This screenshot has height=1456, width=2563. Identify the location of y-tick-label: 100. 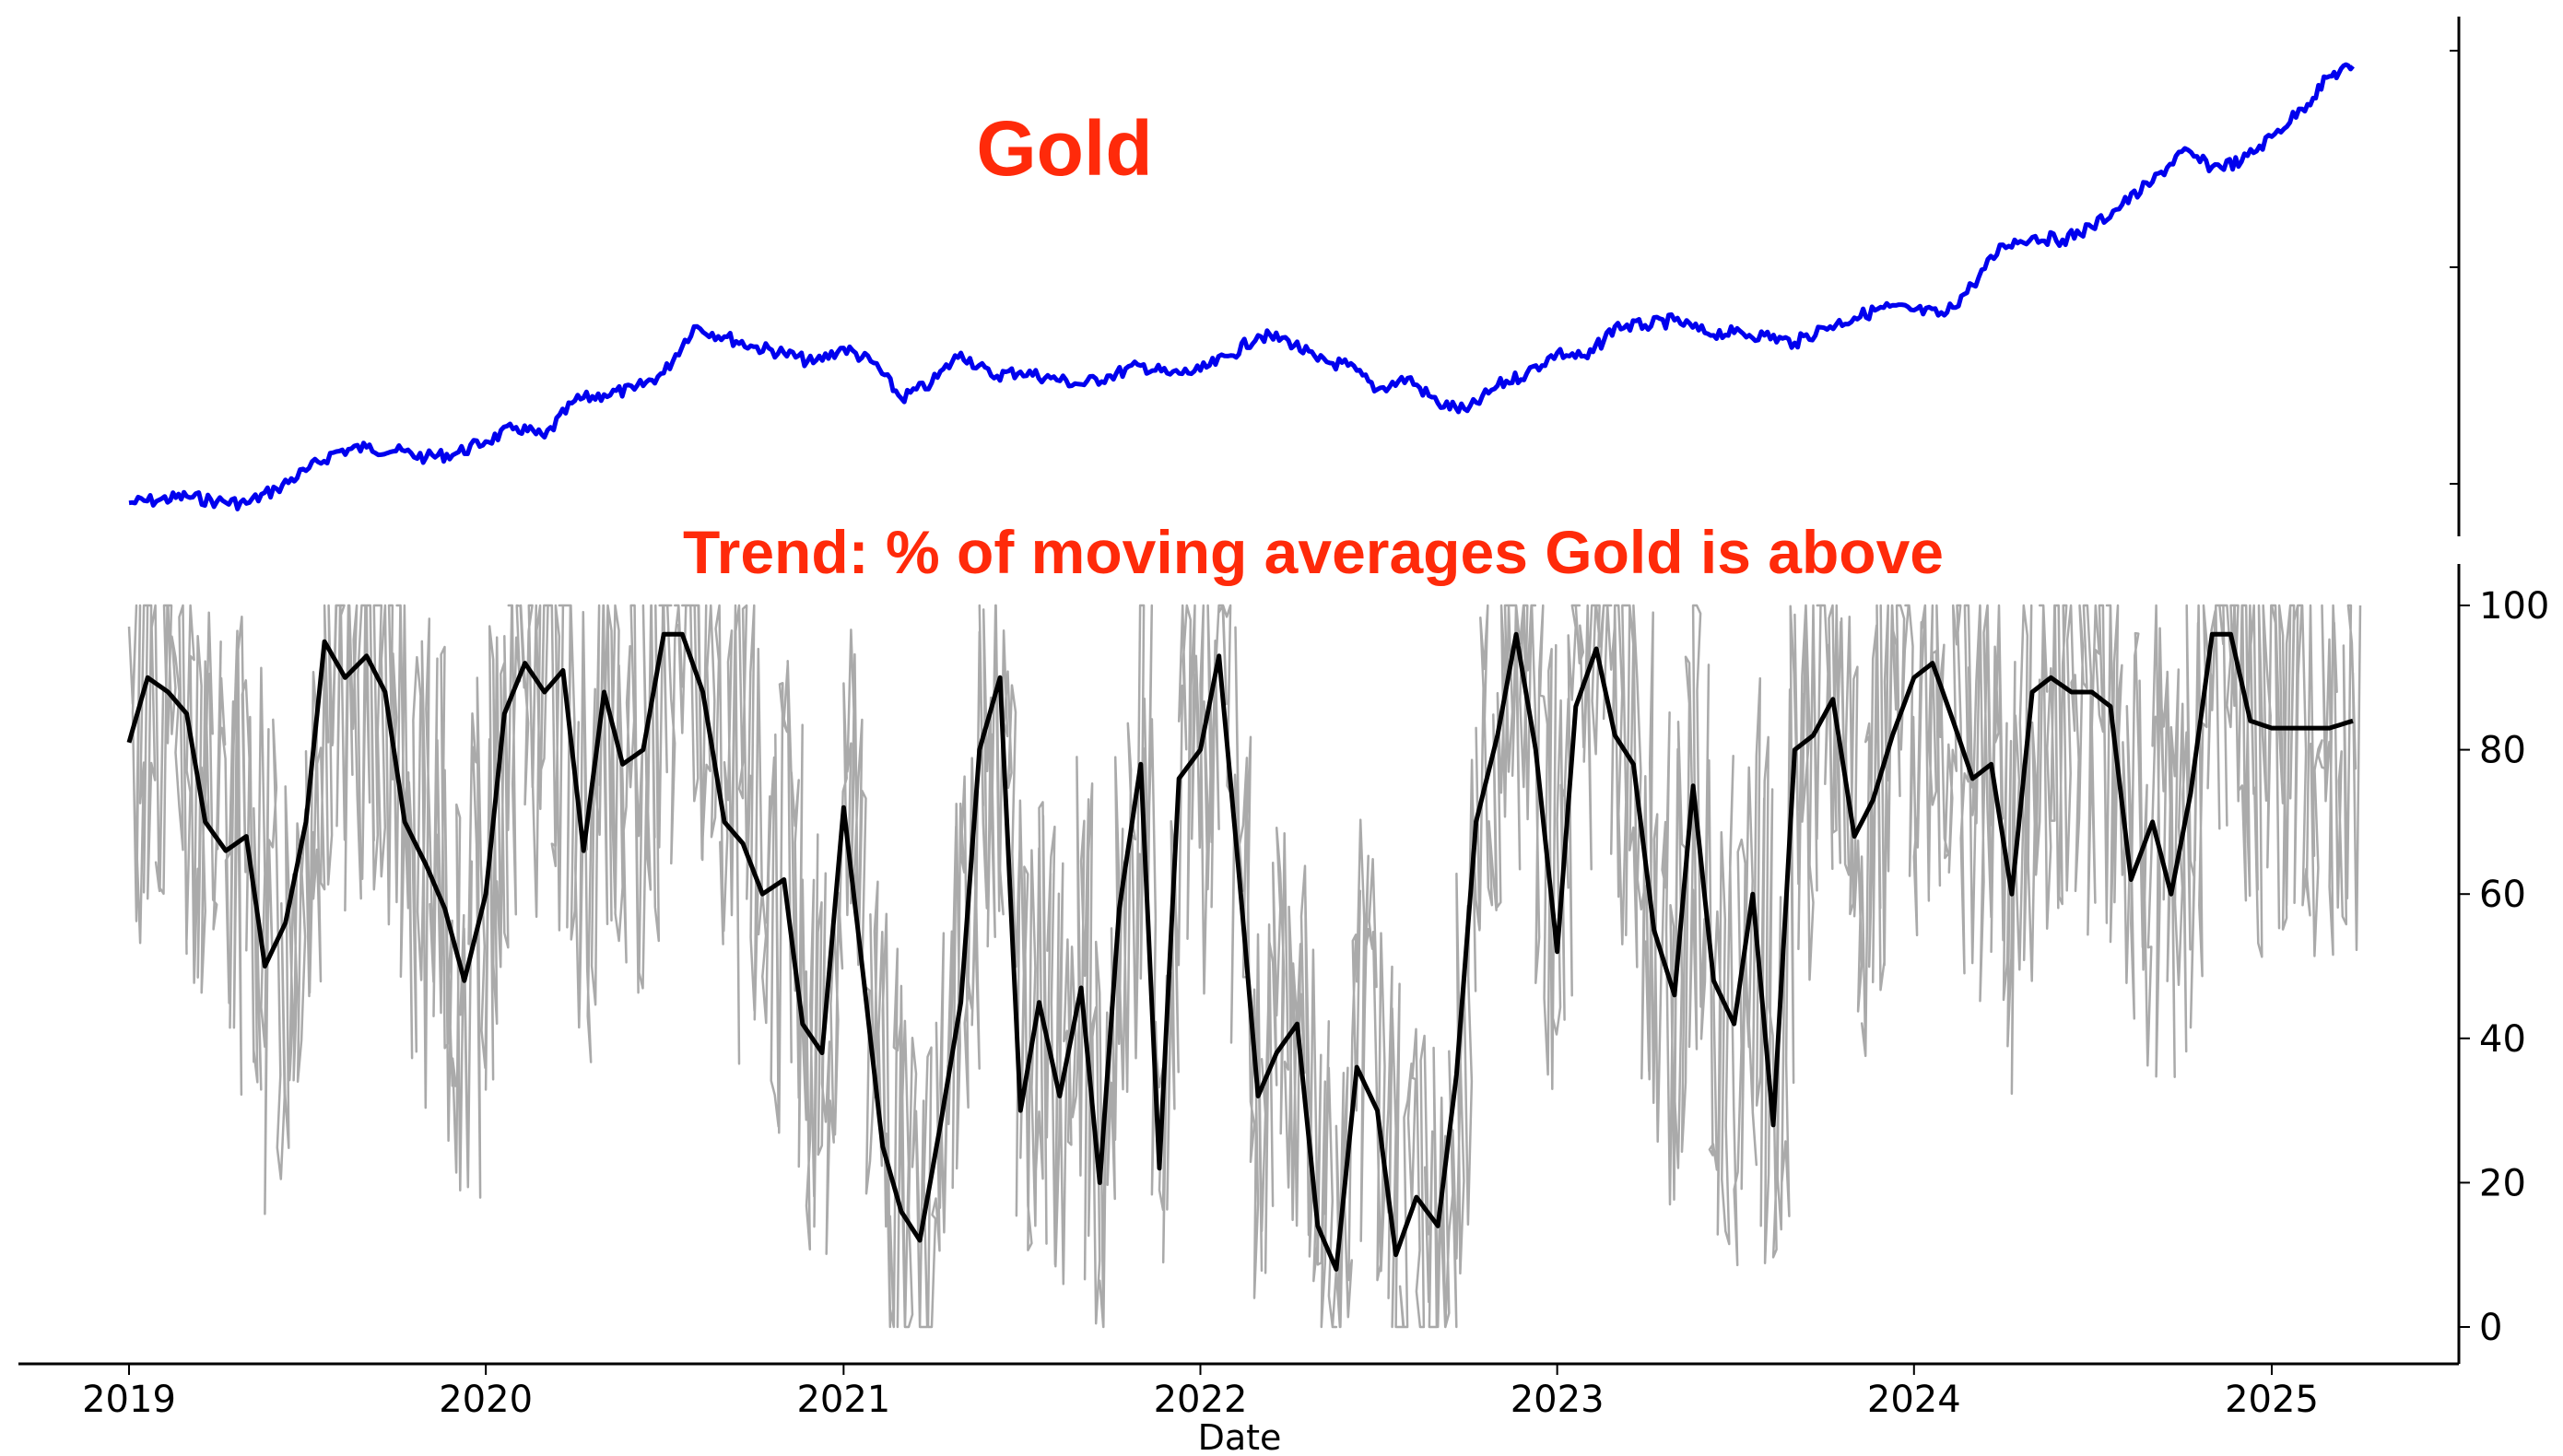
(2514, 606).